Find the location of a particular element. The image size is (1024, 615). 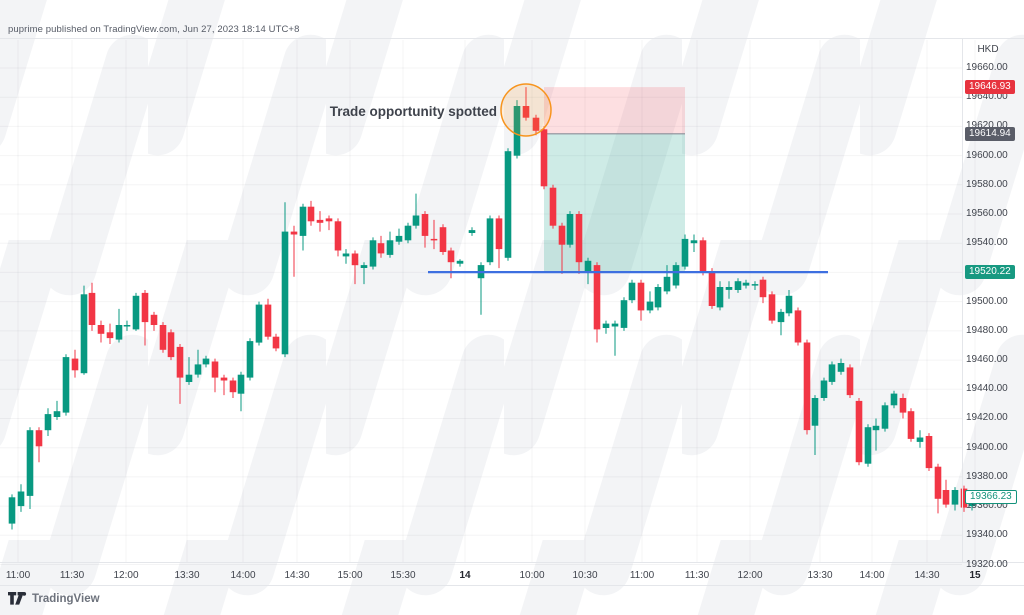

price-tick-label: 19320.00 is located at coordinates (987, 564).